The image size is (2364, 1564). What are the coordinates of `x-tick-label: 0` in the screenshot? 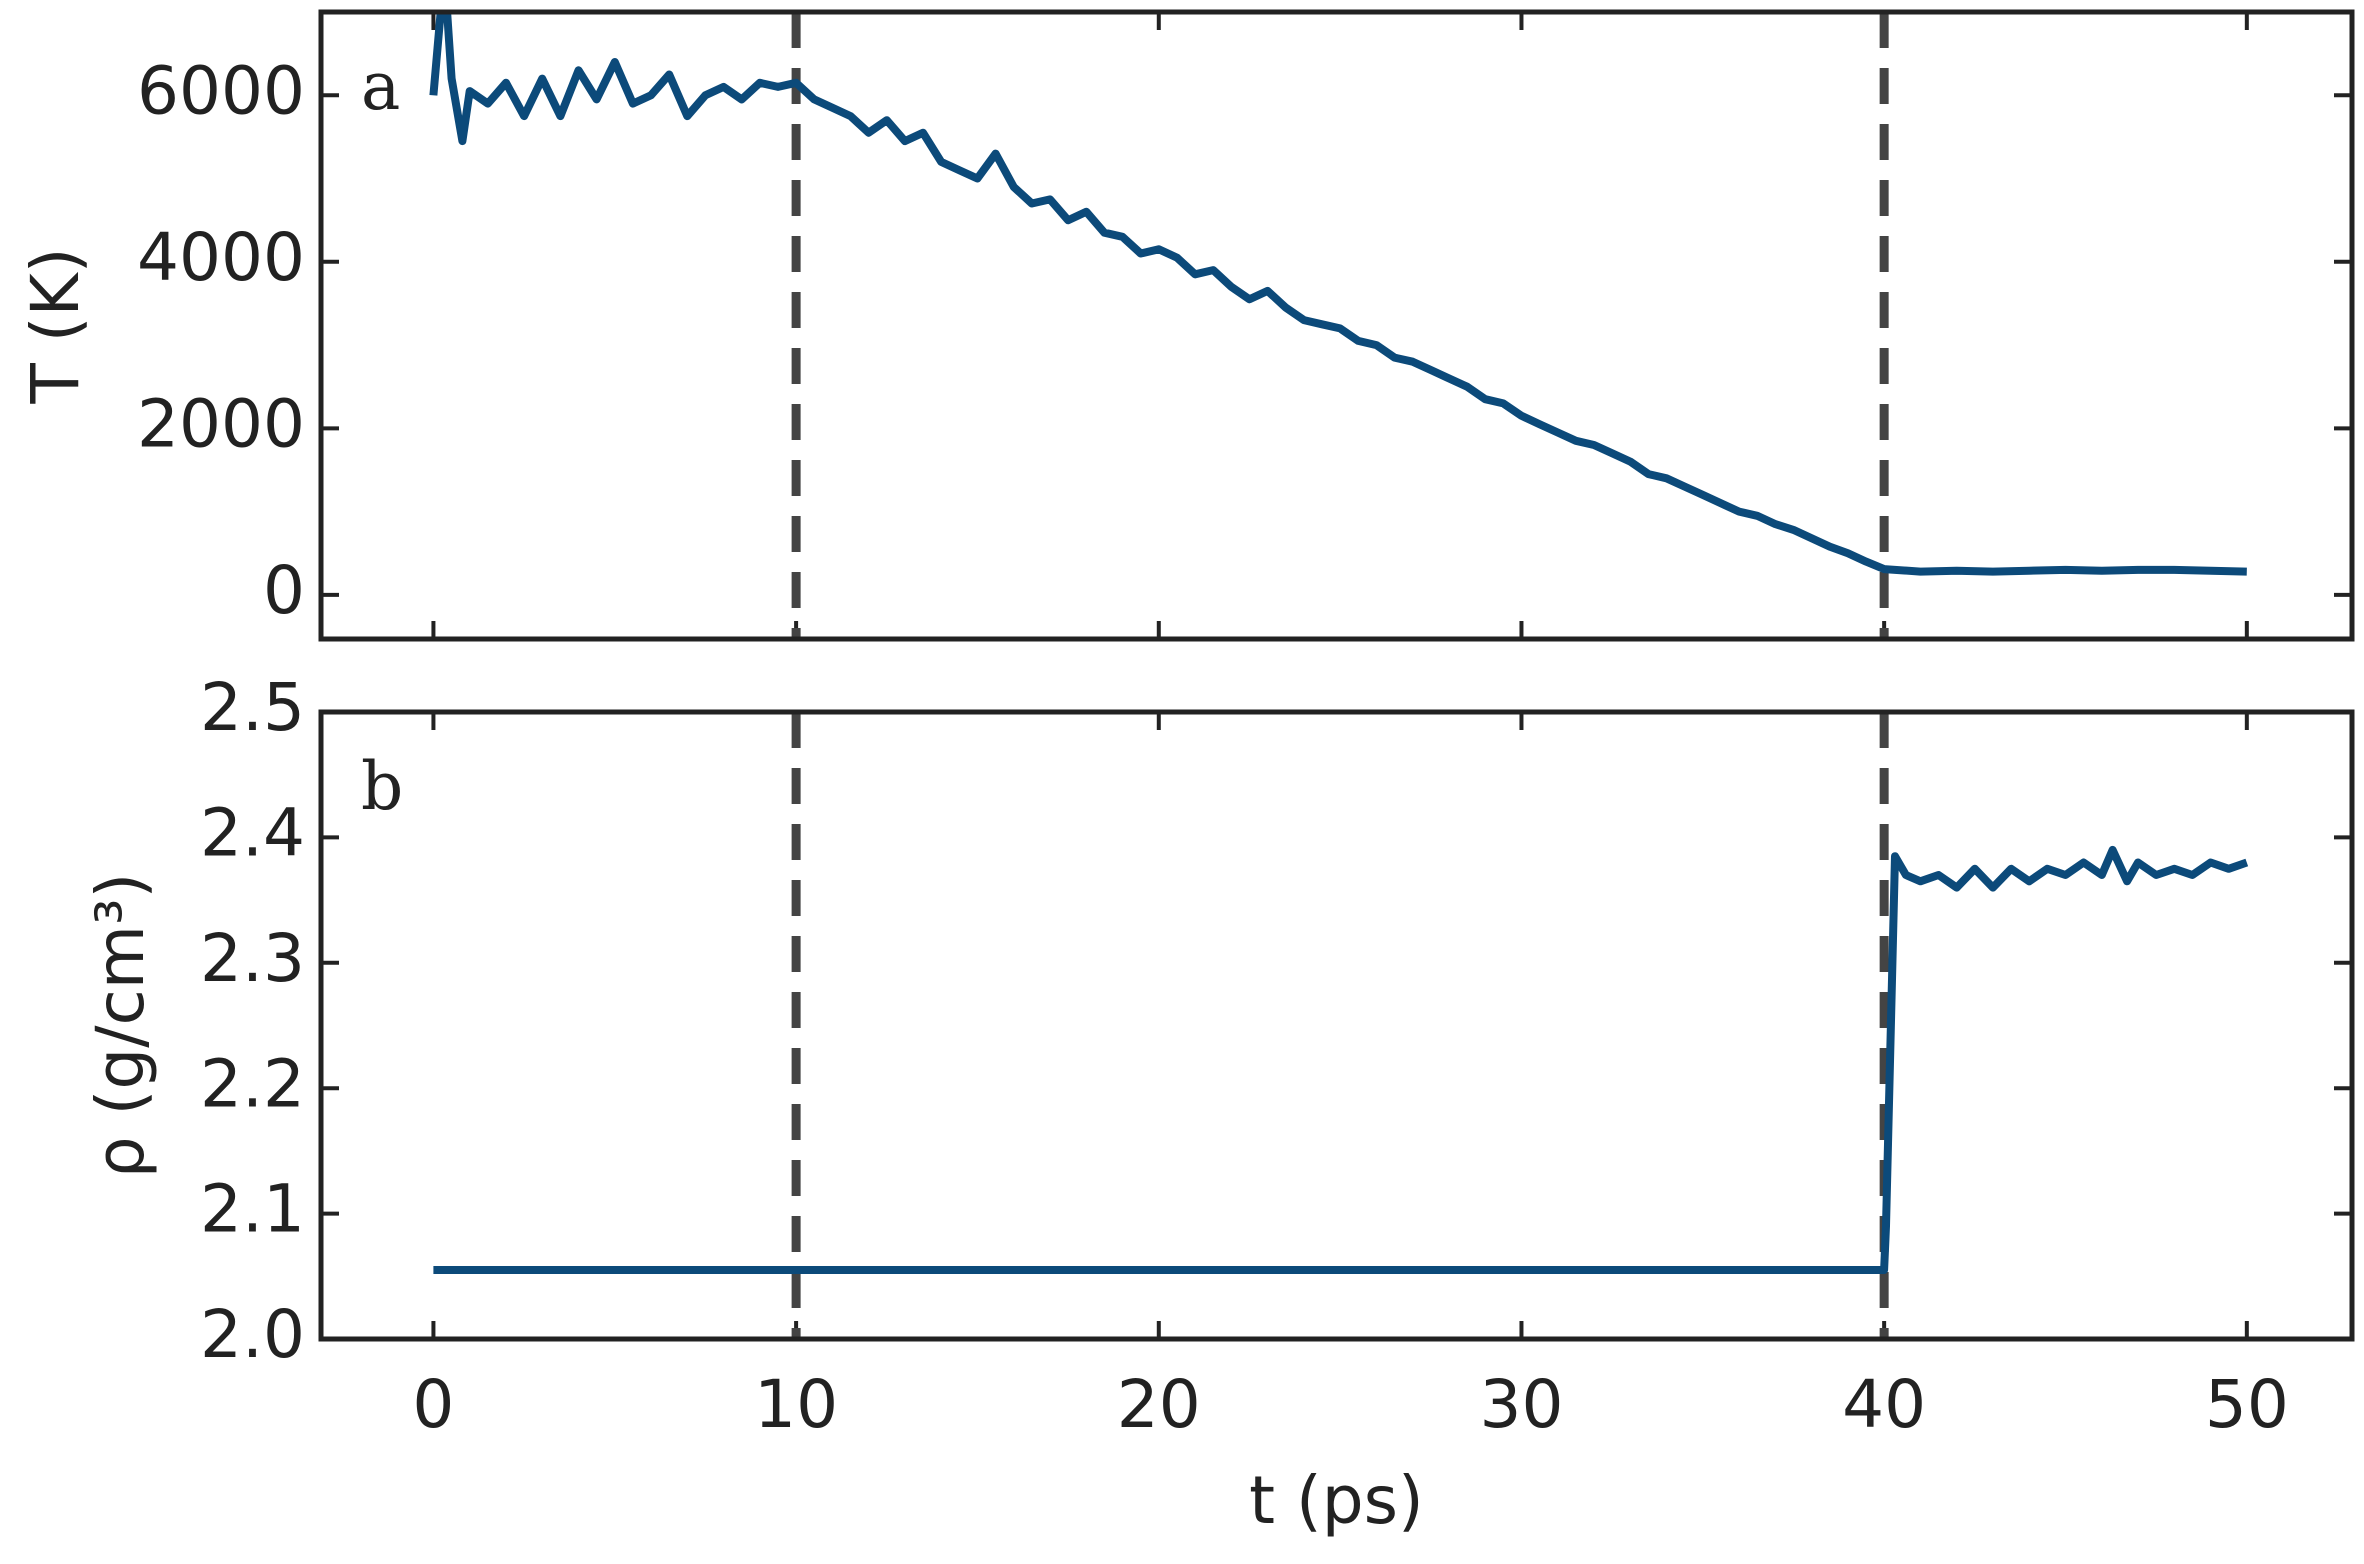 It's located at (433, 1404).